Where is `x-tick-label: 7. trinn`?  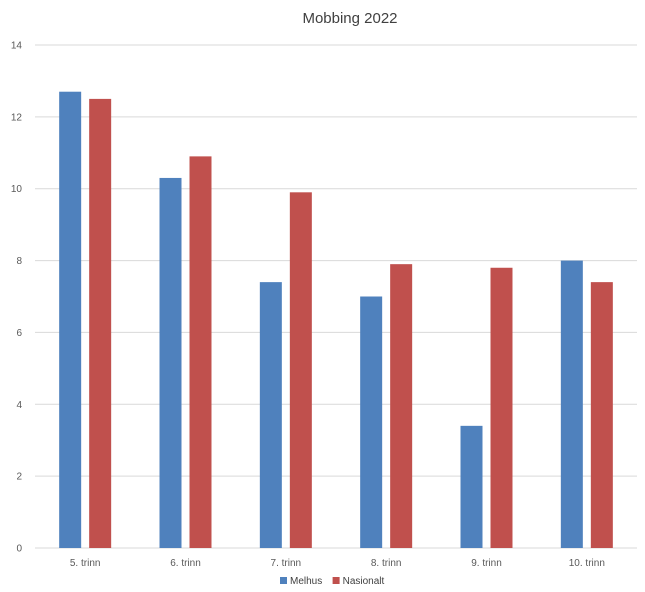 x-tick-label: 7. trinn is located at coordinates (286, 563).